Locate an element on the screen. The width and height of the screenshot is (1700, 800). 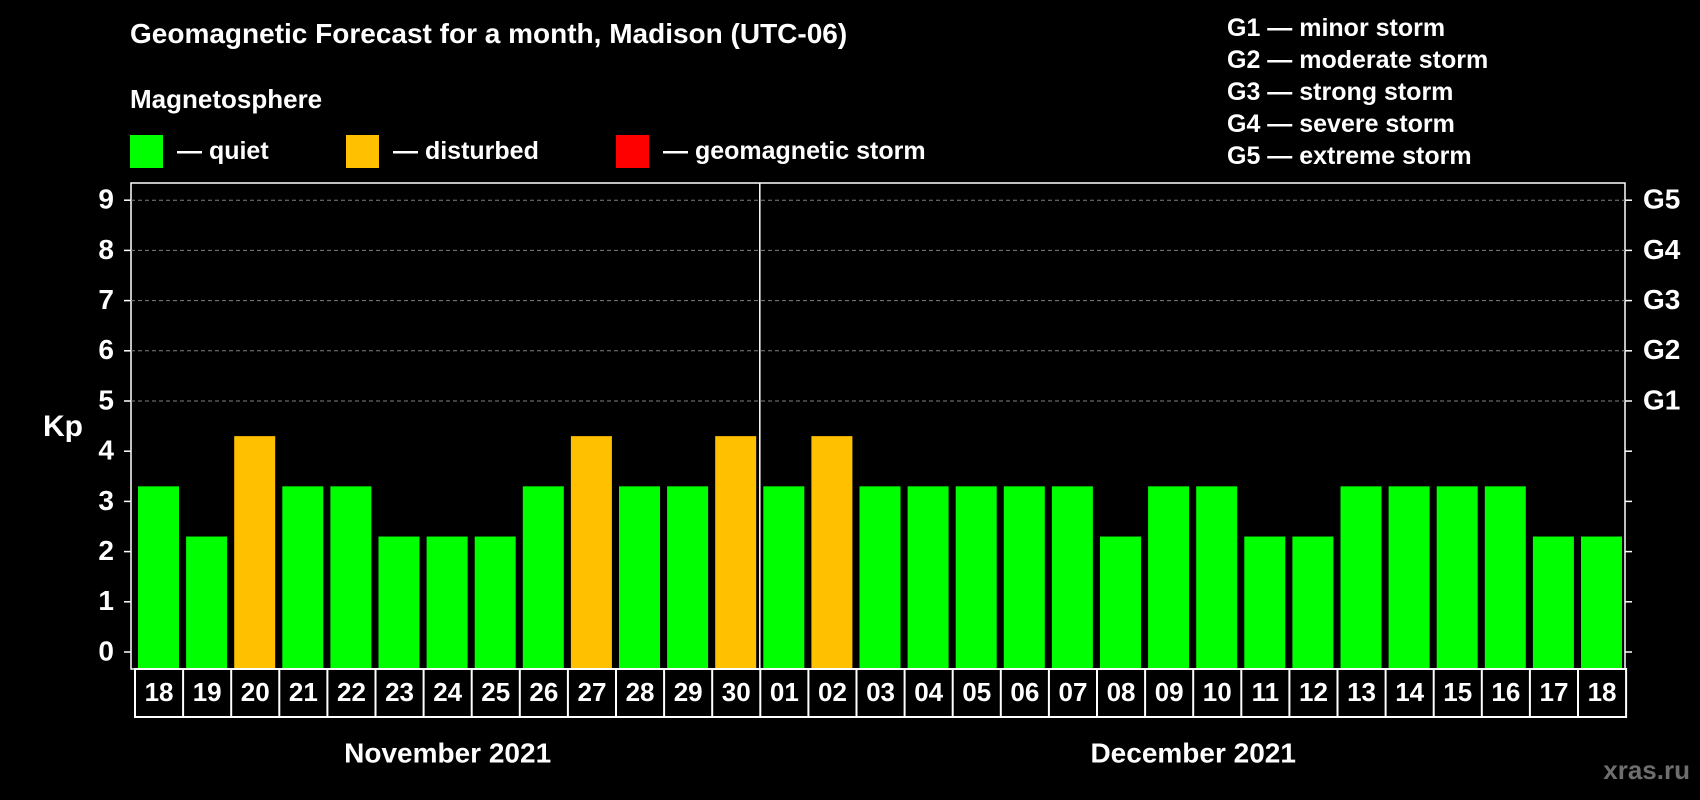
y-tick-label-0: 0 is located at coordinates (106, 650).